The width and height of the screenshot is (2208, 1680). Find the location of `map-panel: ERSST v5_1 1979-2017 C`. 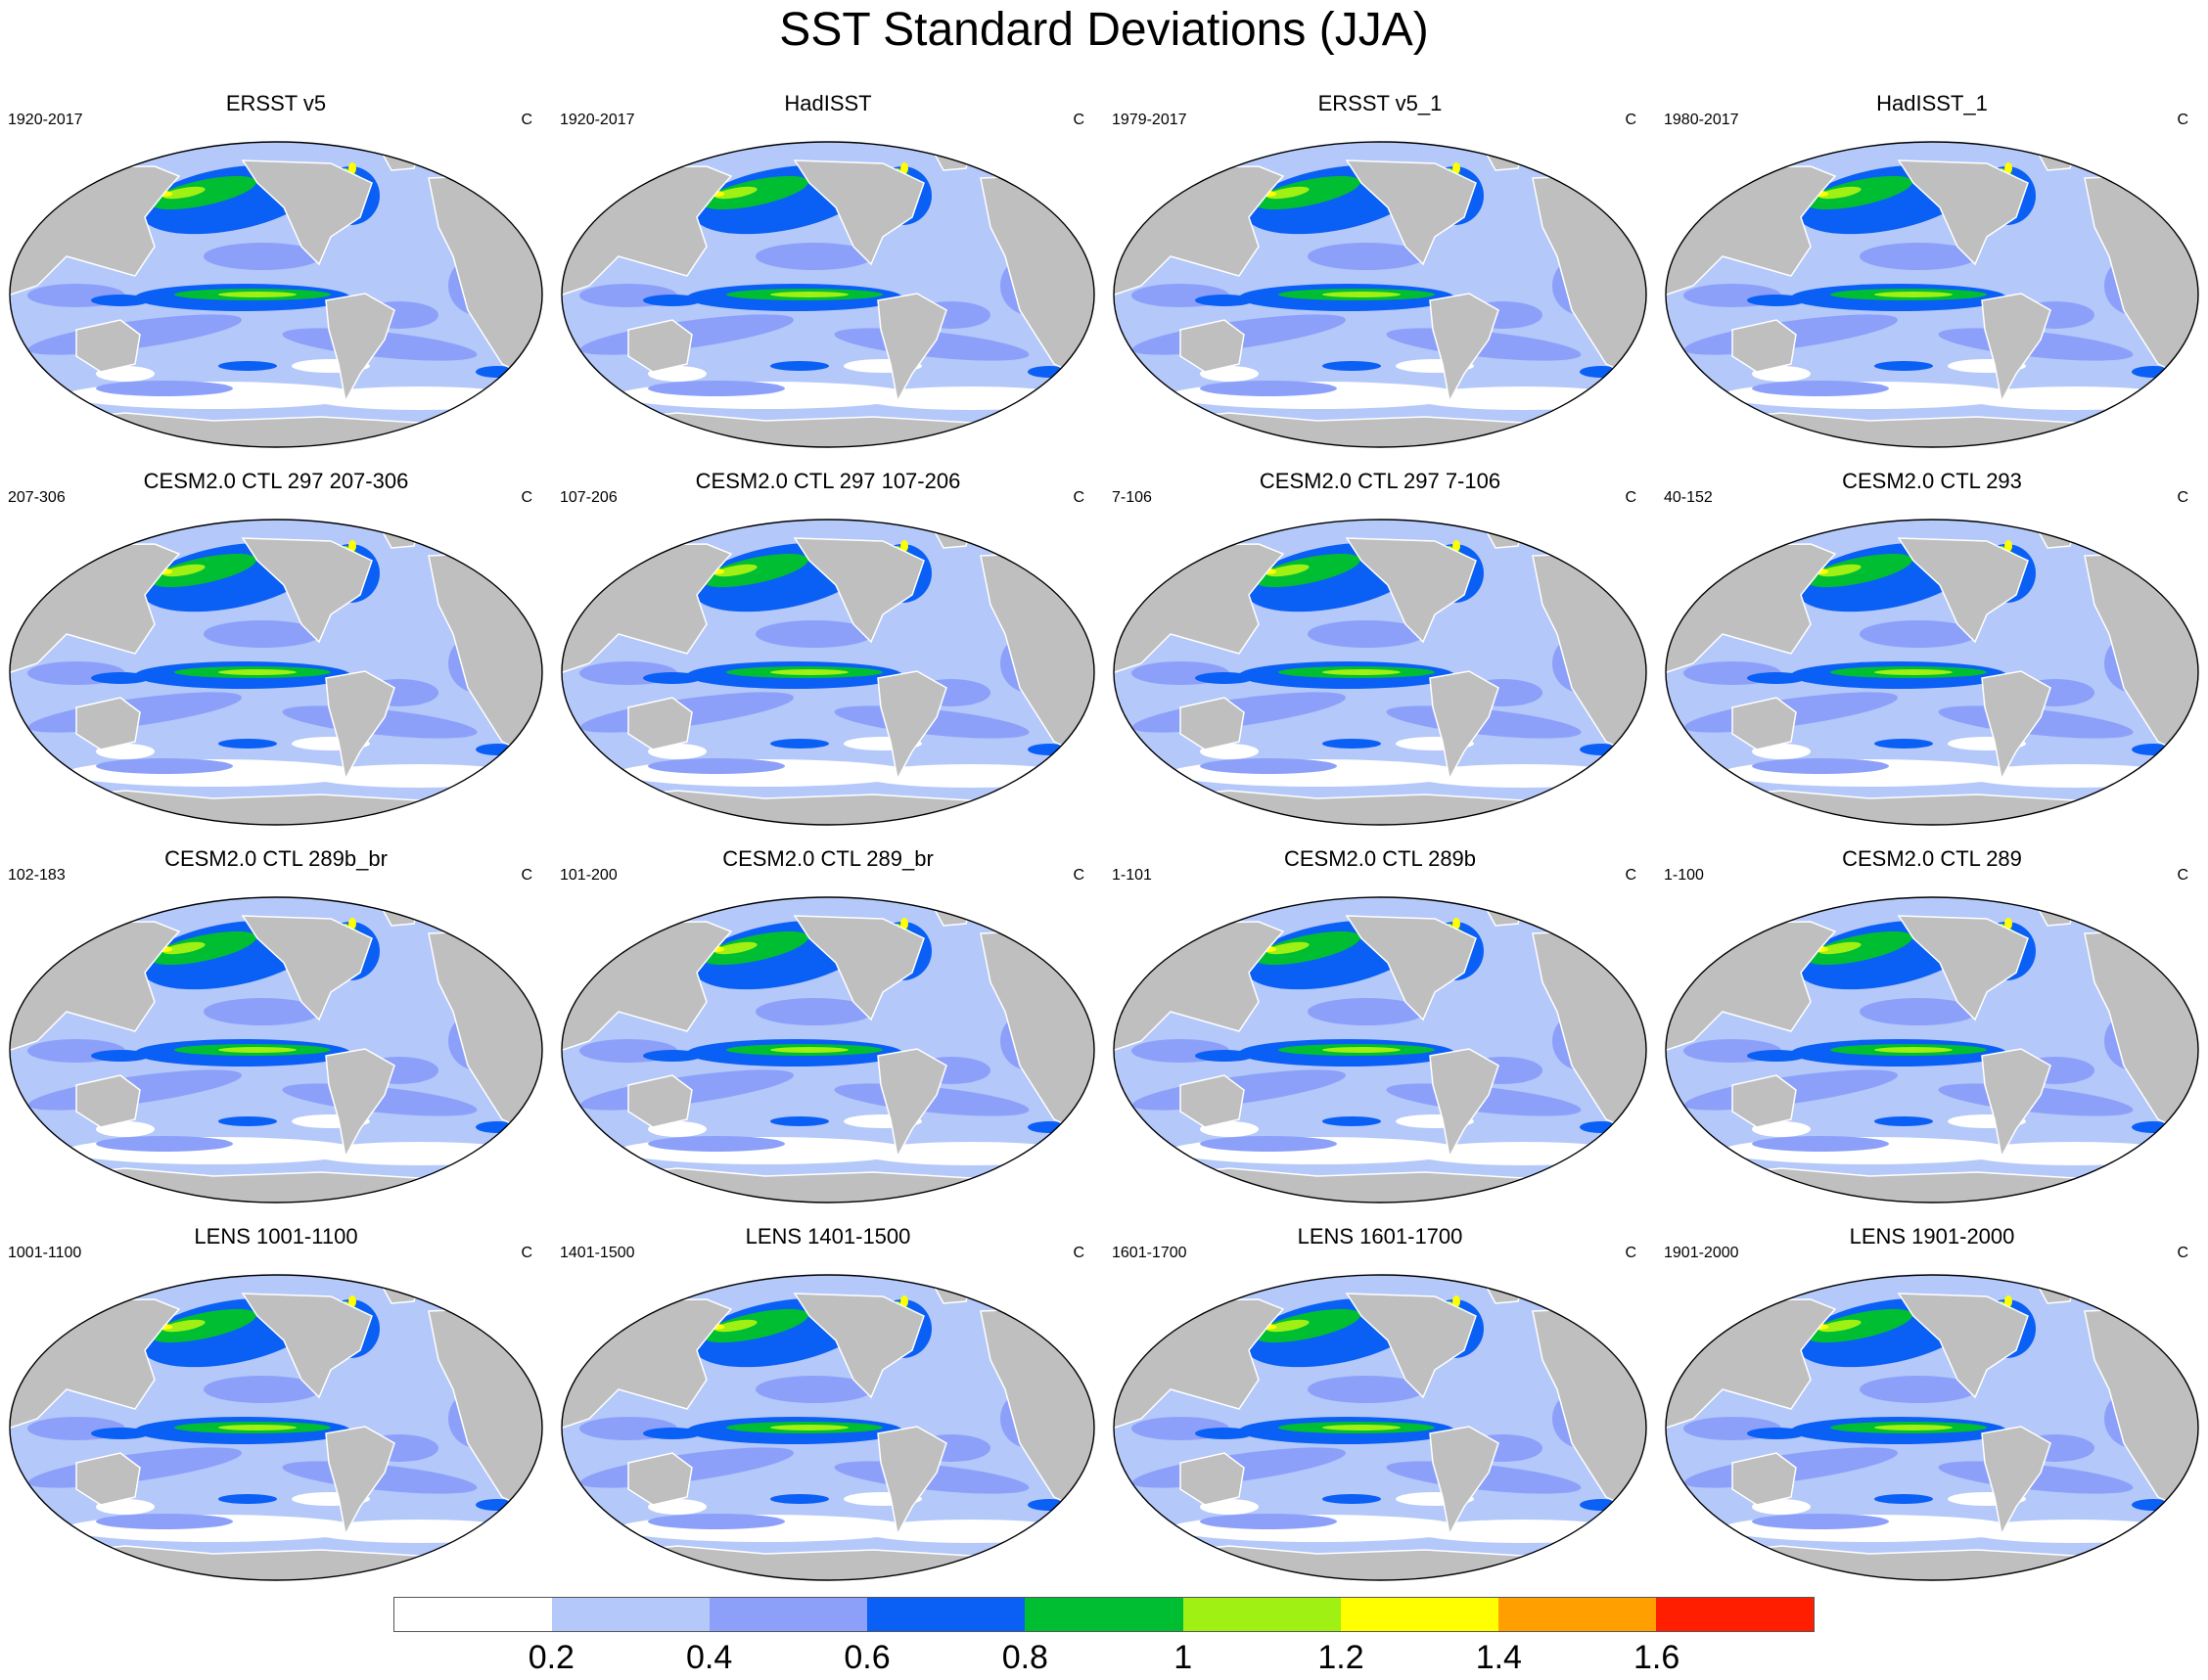

map-panel: ERSST v5_1 1979-2017 C is located at coordinates (1380, 276).